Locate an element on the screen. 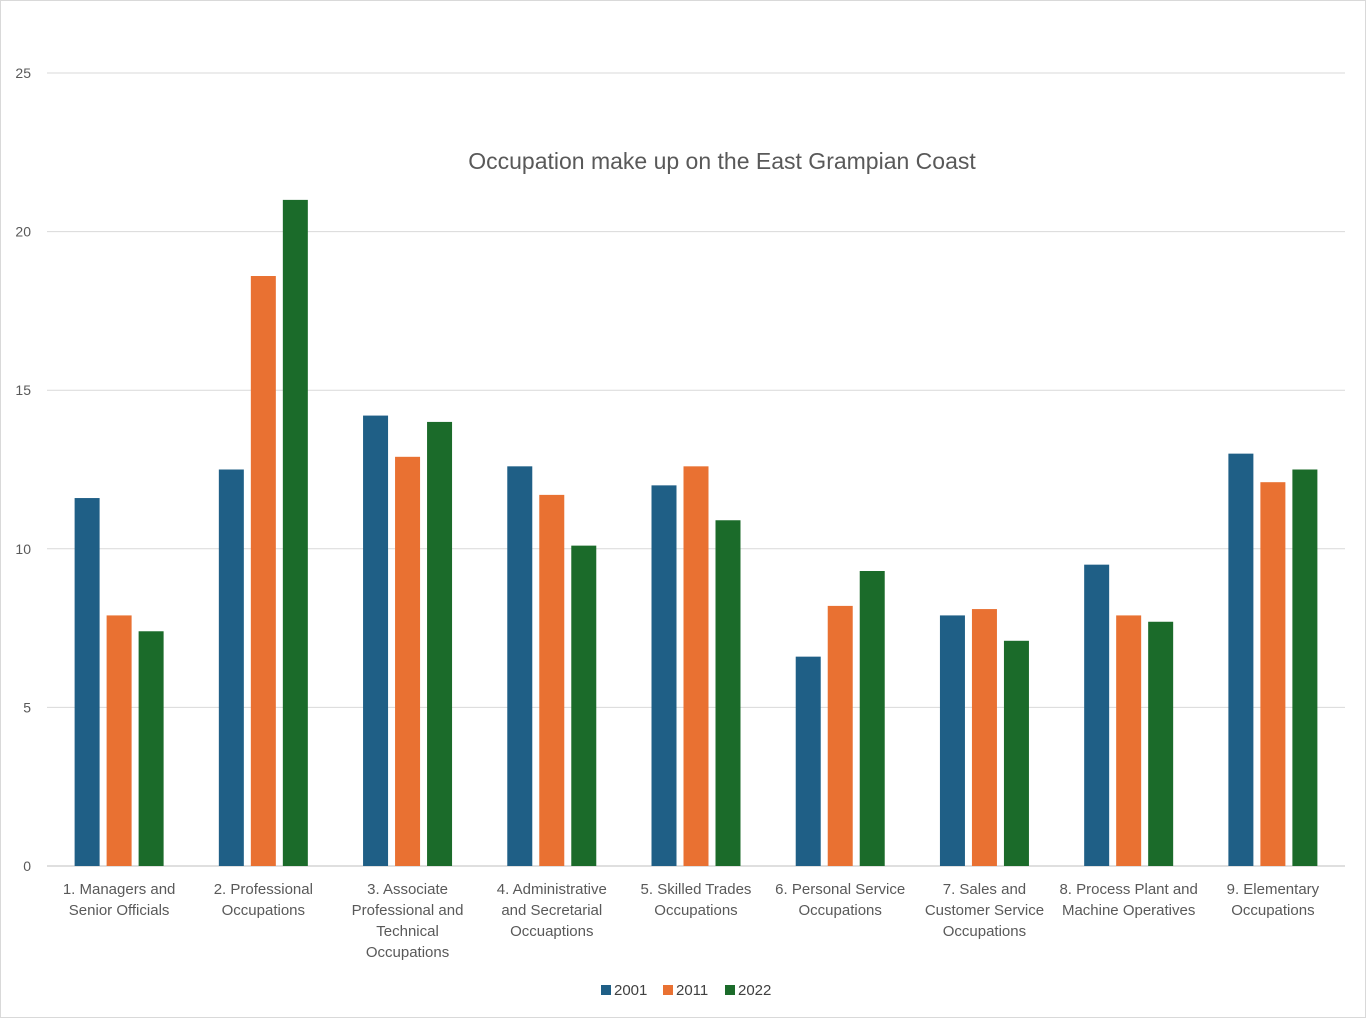 Image resolution: width=1366 pixels, height=1019 pixels. legend: 2001 2011 2022 is located at coordinates (686, 990).